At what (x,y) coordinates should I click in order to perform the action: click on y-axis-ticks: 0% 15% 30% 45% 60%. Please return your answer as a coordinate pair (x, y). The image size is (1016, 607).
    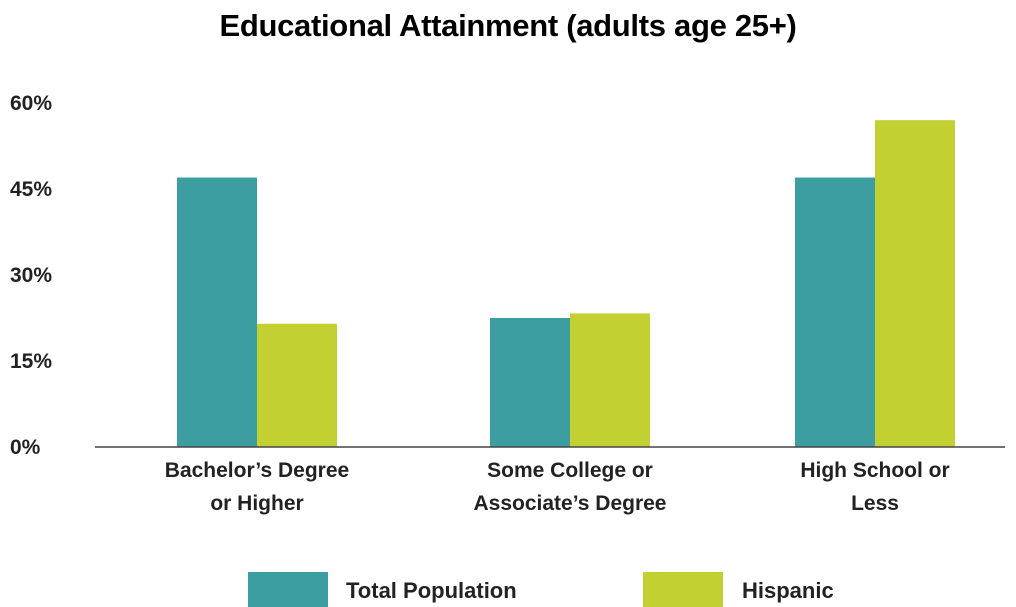
    Looking at the image, I should click on (31, 275).